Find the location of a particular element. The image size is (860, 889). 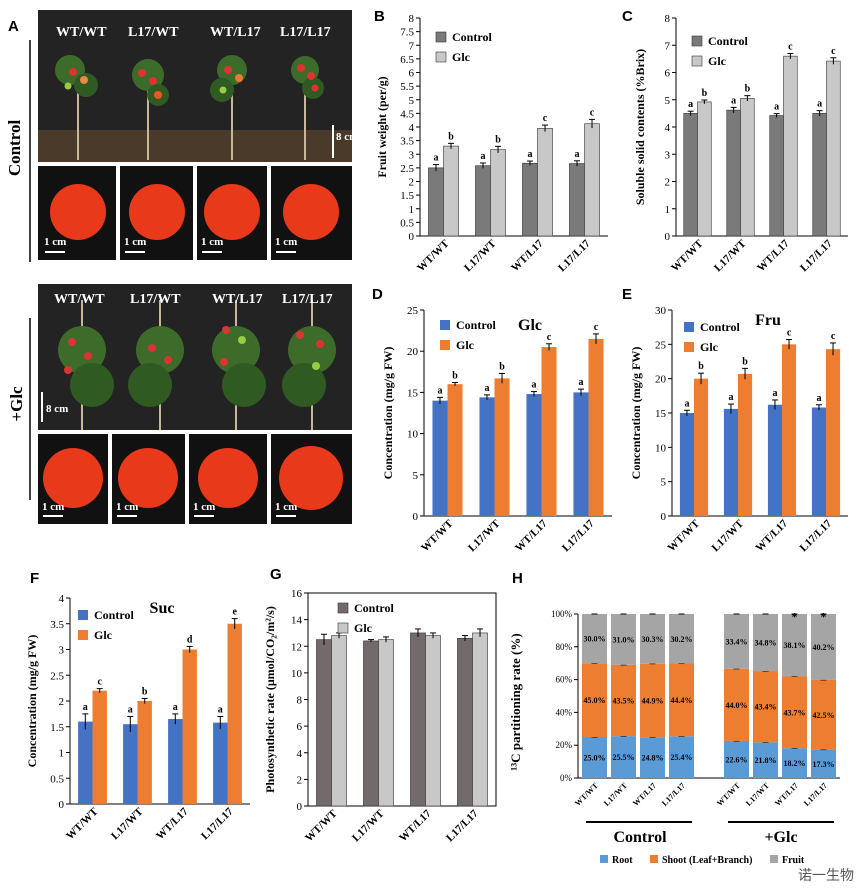

chart-e-letter-1-3: c is located at coordinates (833, 336).